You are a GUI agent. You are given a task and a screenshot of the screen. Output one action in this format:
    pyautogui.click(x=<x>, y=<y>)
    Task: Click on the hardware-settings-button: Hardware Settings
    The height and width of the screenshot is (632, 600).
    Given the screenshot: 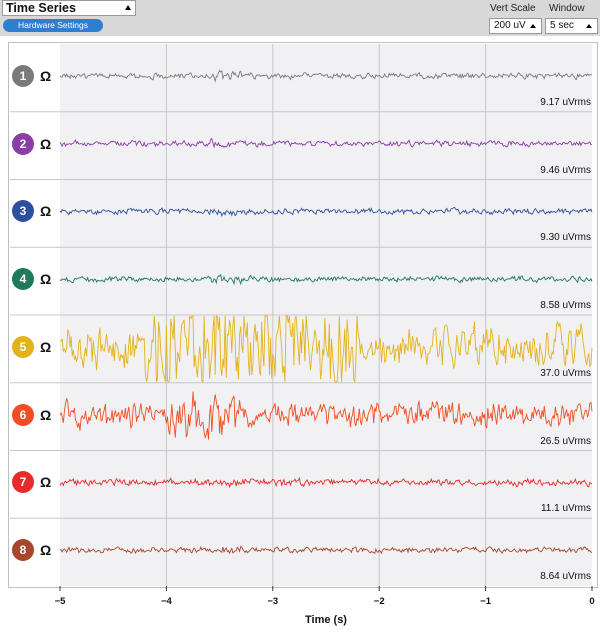 What is the action you would take?
    pyautogui.click(x=53, y=25)
    